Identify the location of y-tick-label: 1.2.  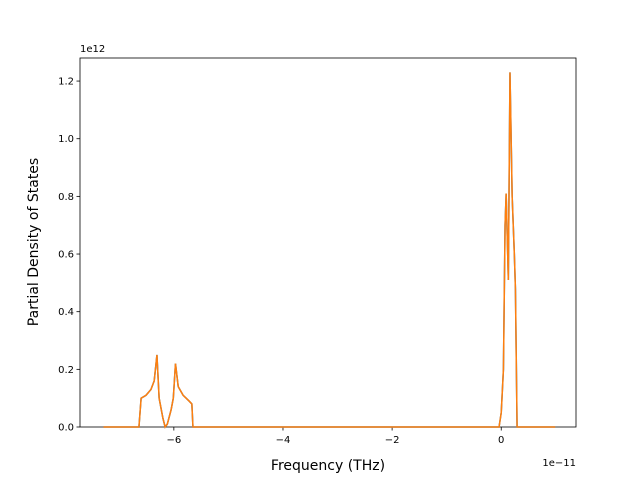
(66, 82).